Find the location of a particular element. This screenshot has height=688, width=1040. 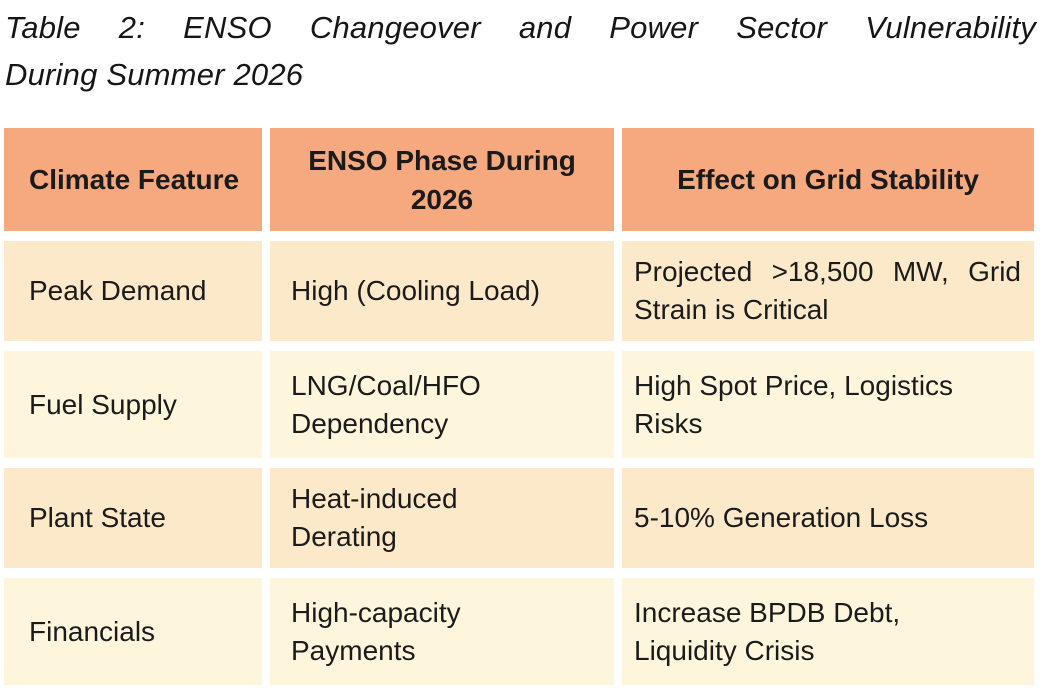

cell-row3-phase: Heat-induced Derating is located at coordinates (442, 518).